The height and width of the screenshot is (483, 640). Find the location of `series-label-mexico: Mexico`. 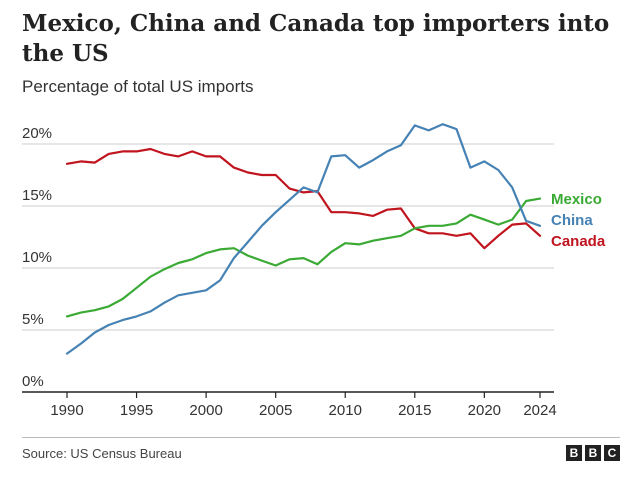

series-label-mexico: Mexico is located at coordinates (576, 199).